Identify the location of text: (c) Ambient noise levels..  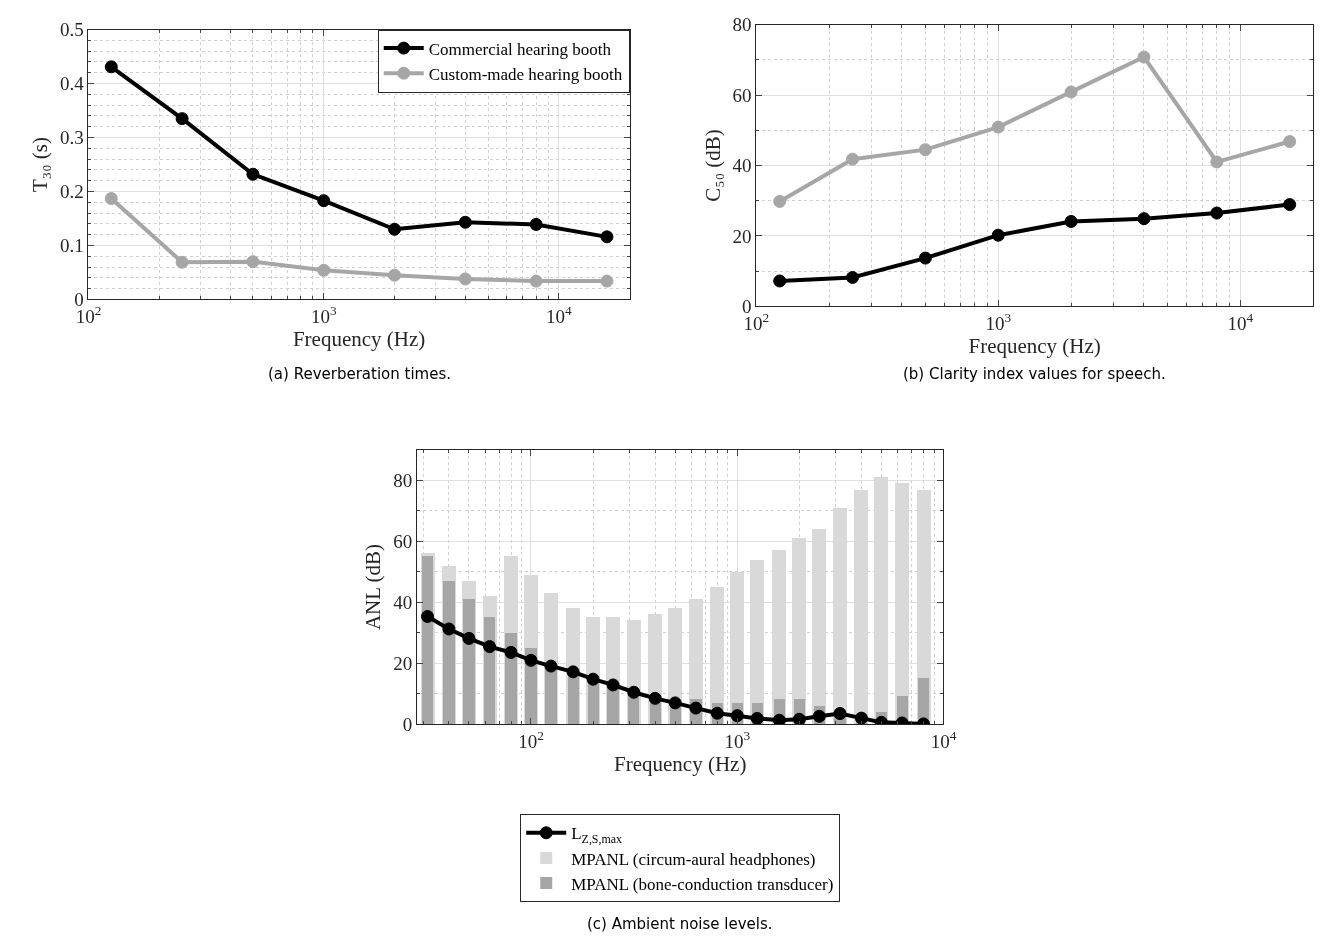
(680, 924).